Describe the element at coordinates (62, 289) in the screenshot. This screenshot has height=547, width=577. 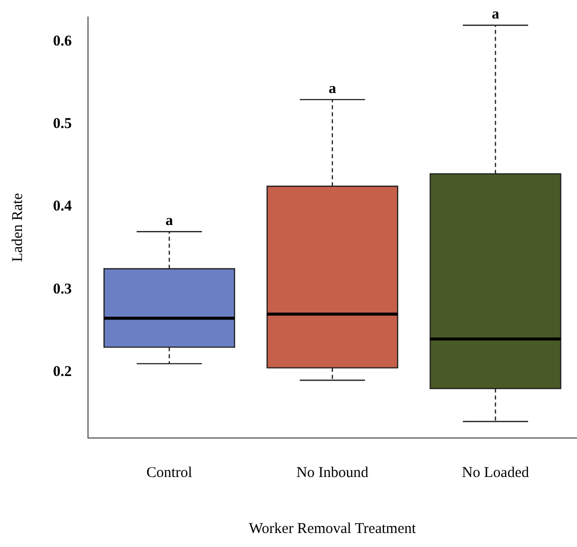
I see `y-tick-label: 0.3` at that location.